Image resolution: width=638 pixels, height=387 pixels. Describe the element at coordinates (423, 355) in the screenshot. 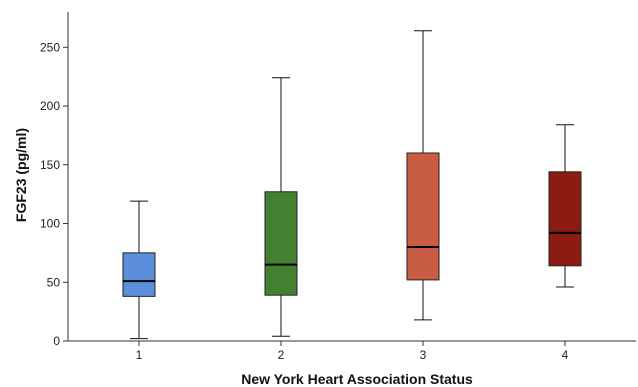

I see `x-tick-label: 3` at that location.